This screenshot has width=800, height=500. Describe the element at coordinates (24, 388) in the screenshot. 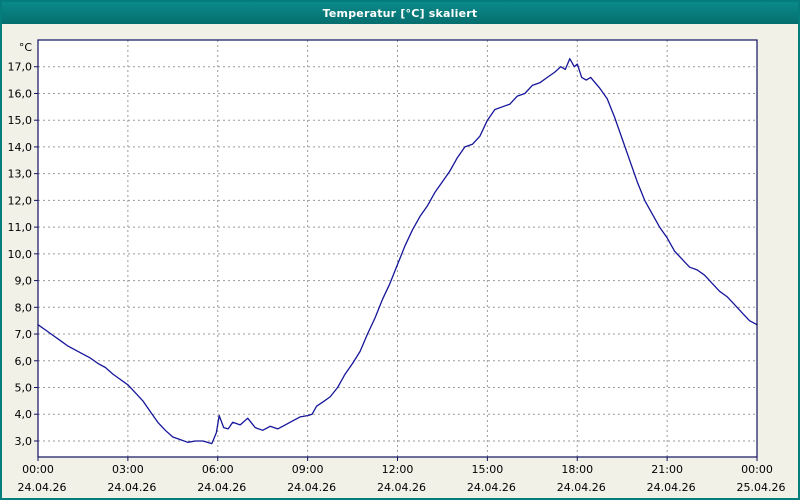

I see `y-tick-label: 5,0` at that location.